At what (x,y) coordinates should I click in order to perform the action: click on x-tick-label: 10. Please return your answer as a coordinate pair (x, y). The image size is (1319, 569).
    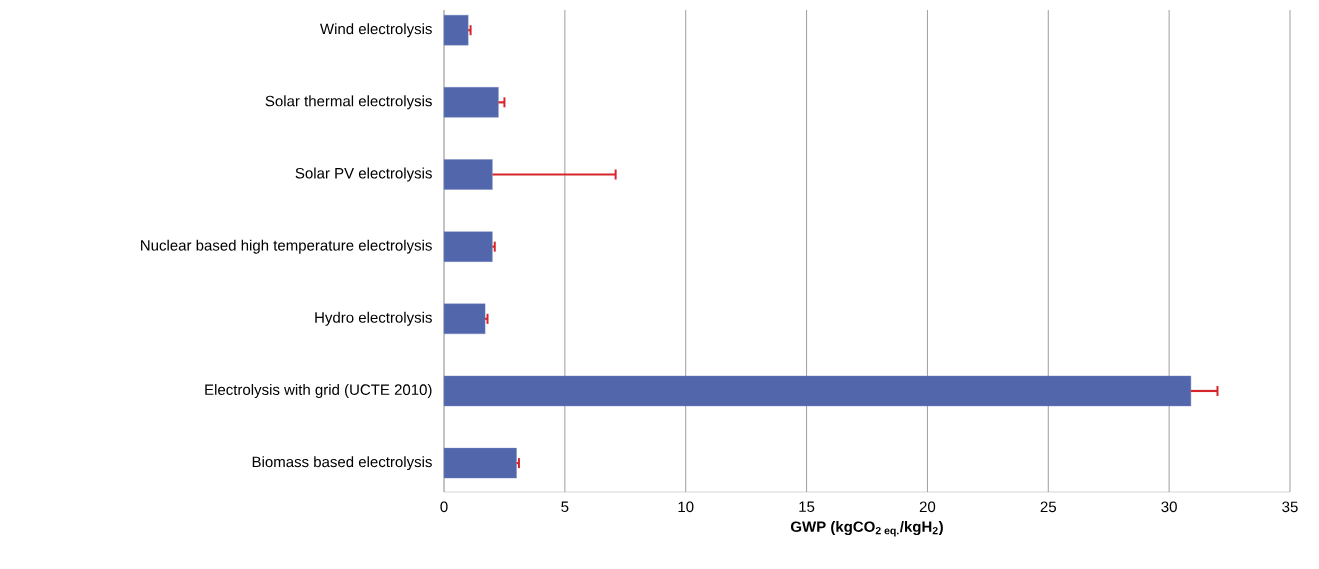
    Looking at the image, I should click on (686, 507).